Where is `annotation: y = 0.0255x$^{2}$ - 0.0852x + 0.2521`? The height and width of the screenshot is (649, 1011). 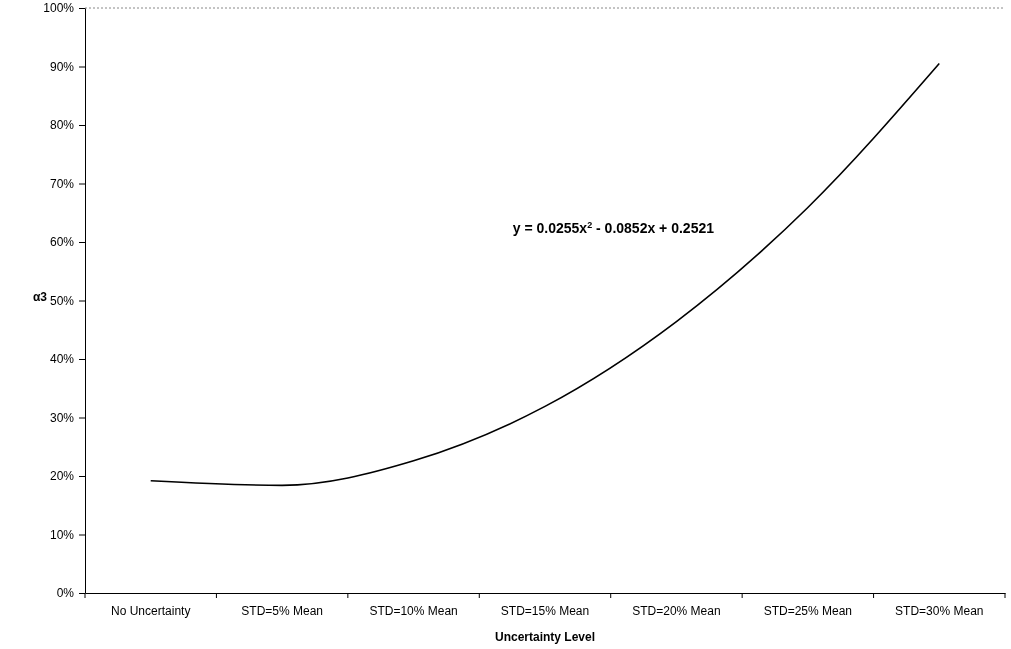 annotation: y = 0.0255x$^{2}$ - 0.0852x + 0.2521 is located at coordinates (613, 228).